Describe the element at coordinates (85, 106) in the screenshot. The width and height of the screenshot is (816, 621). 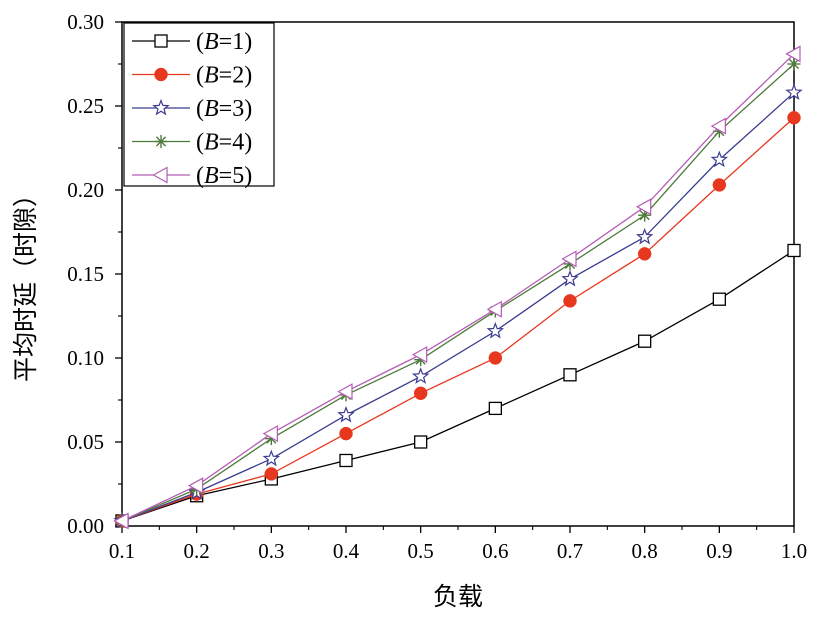
I see `y-tick-label: 0.25` at that location.